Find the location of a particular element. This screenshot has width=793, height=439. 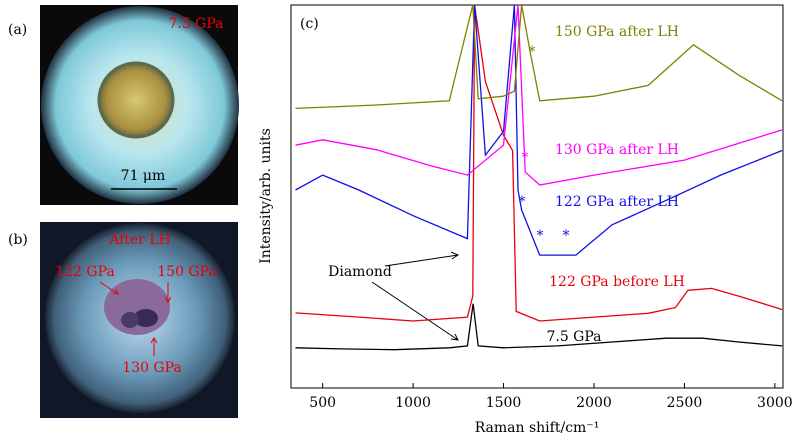

panel-label: (c) is located at coordinates (309, 24).